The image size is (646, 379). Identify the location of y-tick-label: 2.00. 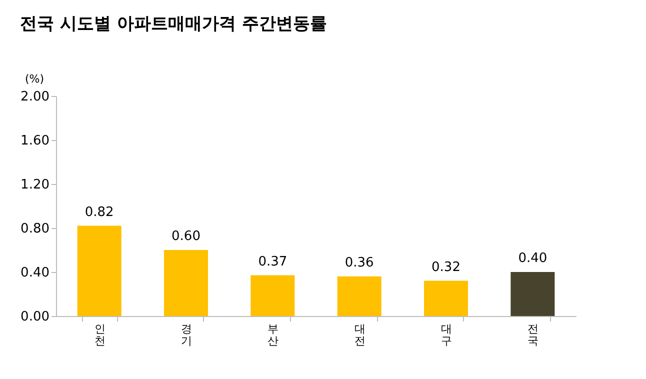
(35, 97).